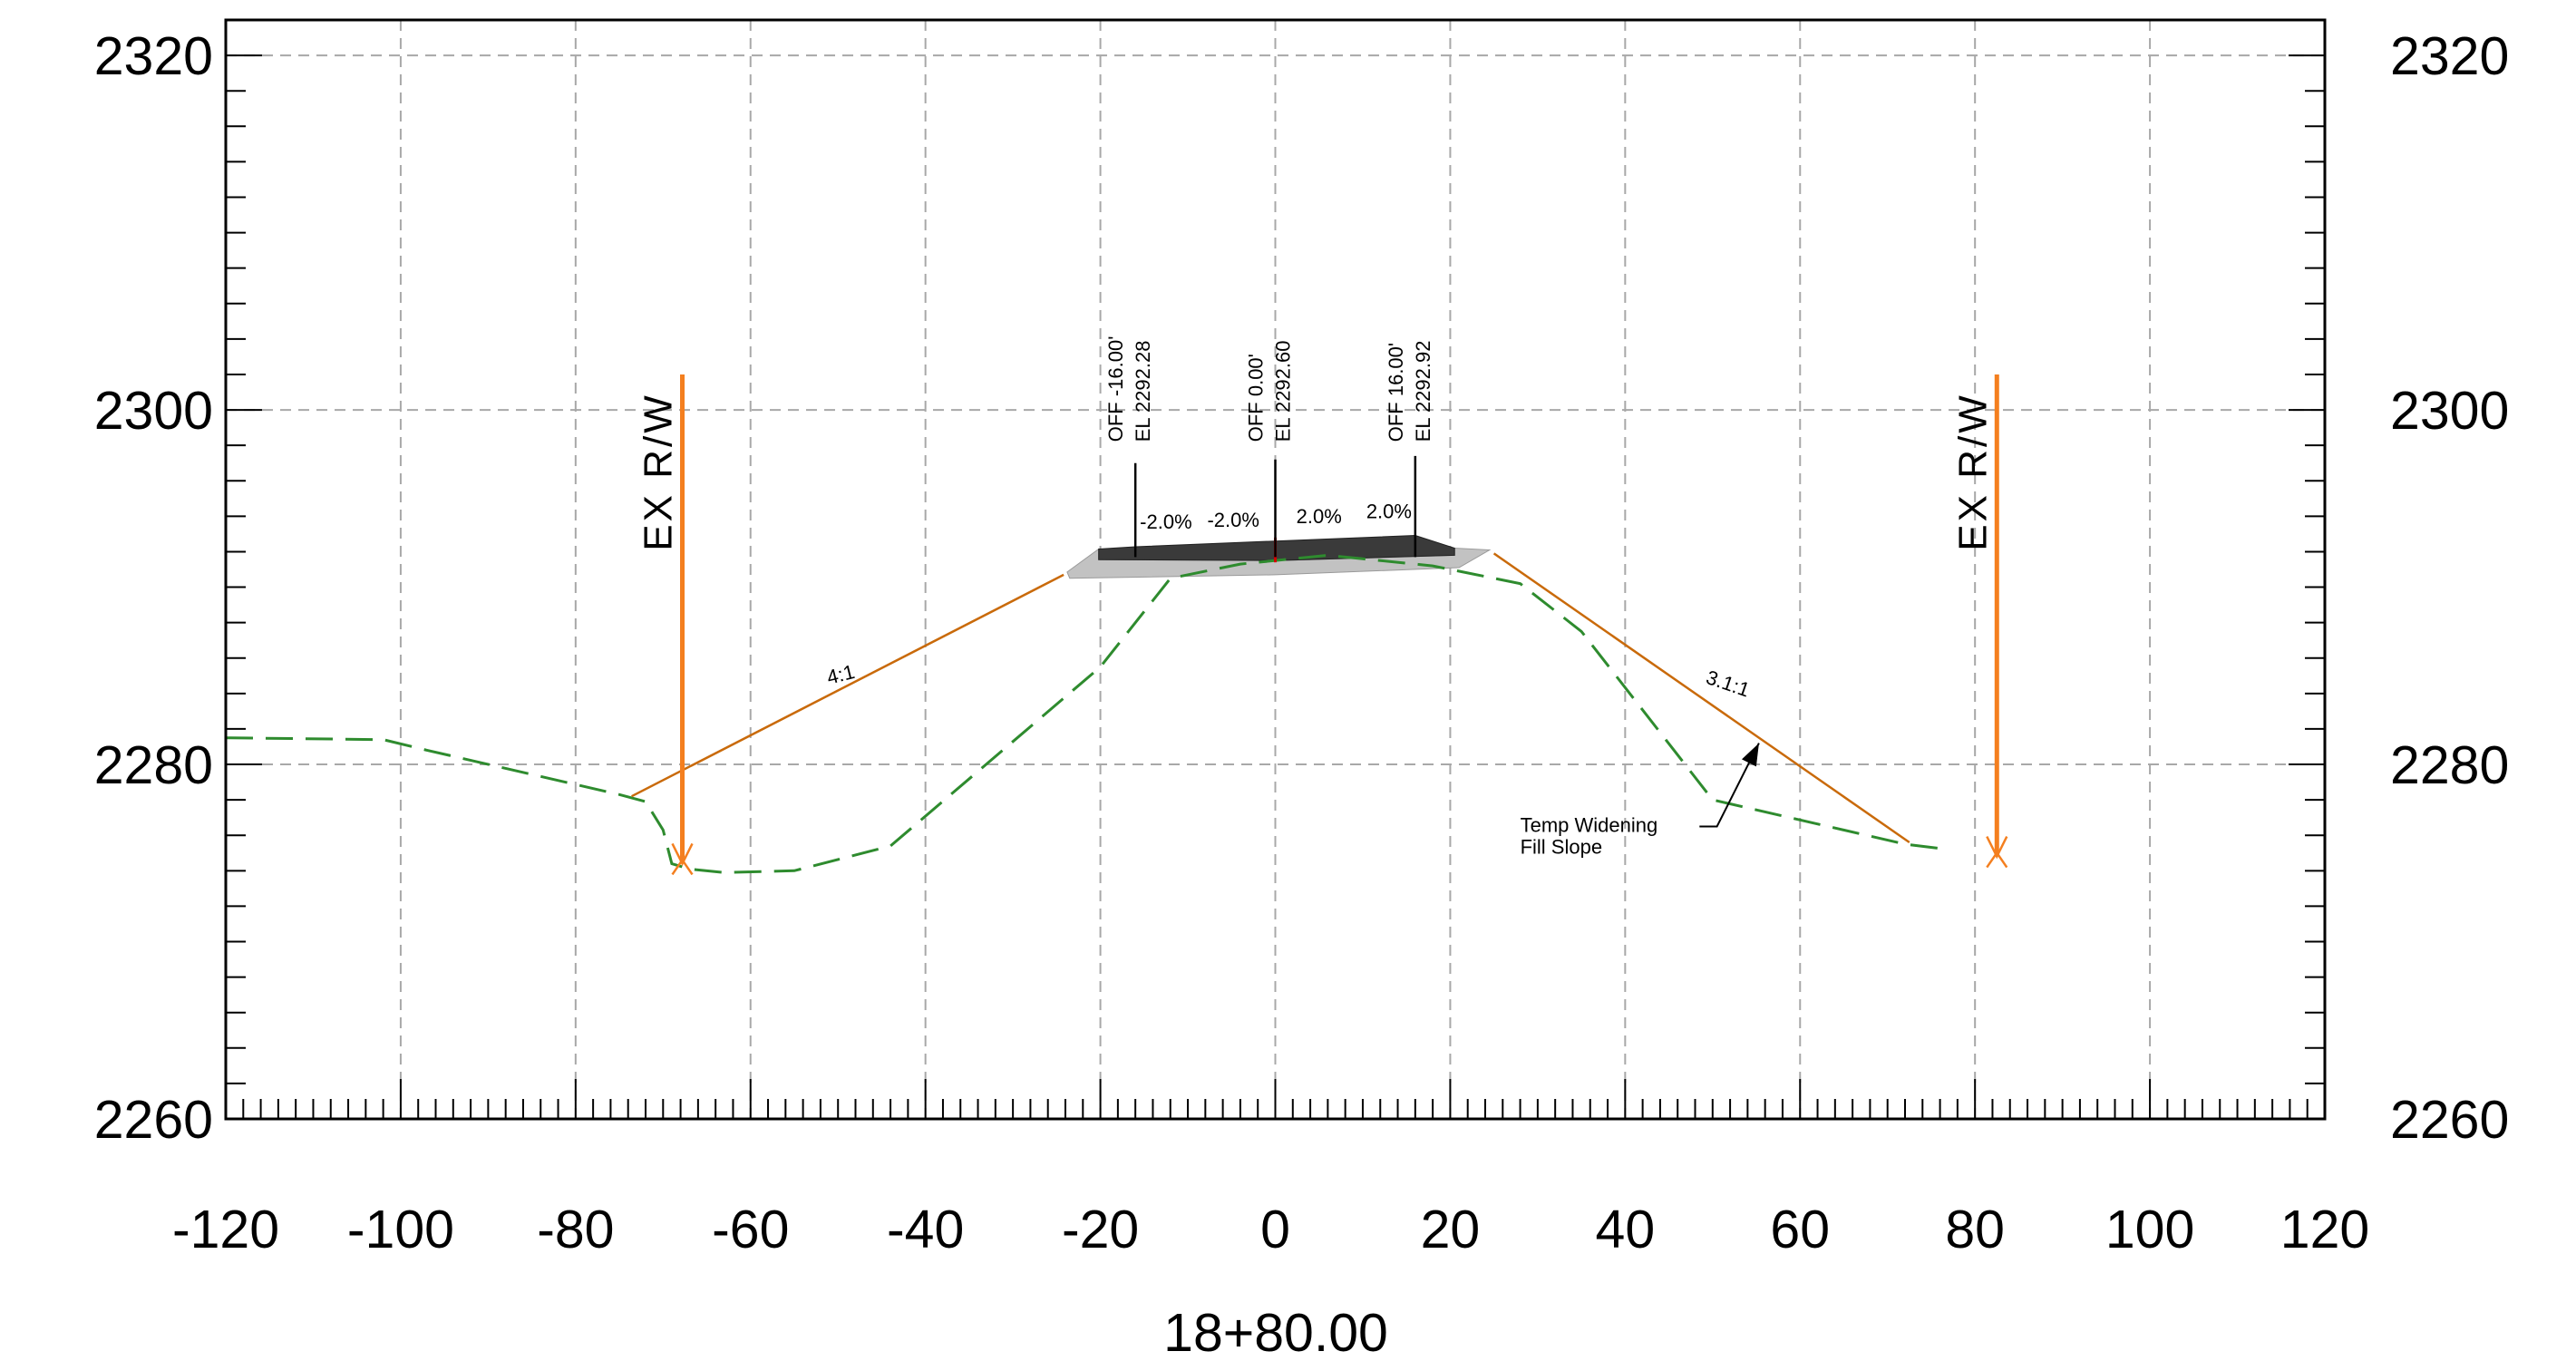  What do you see at coordinates (1561, 846) in the screenshot?
I see `callout-label: Fill Slope` at bounding box center [1561, 846].